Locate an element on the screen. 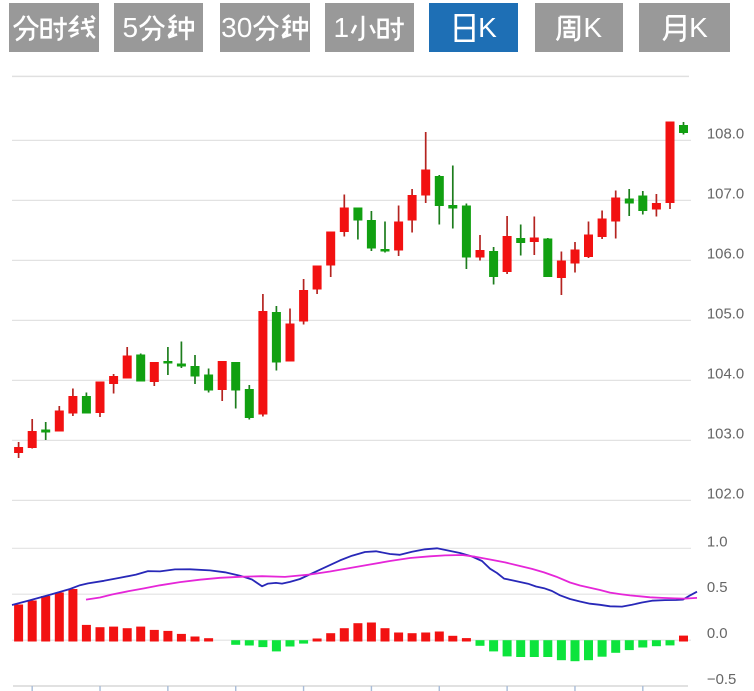 This screenshot has height=691, width=754. svg-text: 1.0 is located at coordinates (717, 542).